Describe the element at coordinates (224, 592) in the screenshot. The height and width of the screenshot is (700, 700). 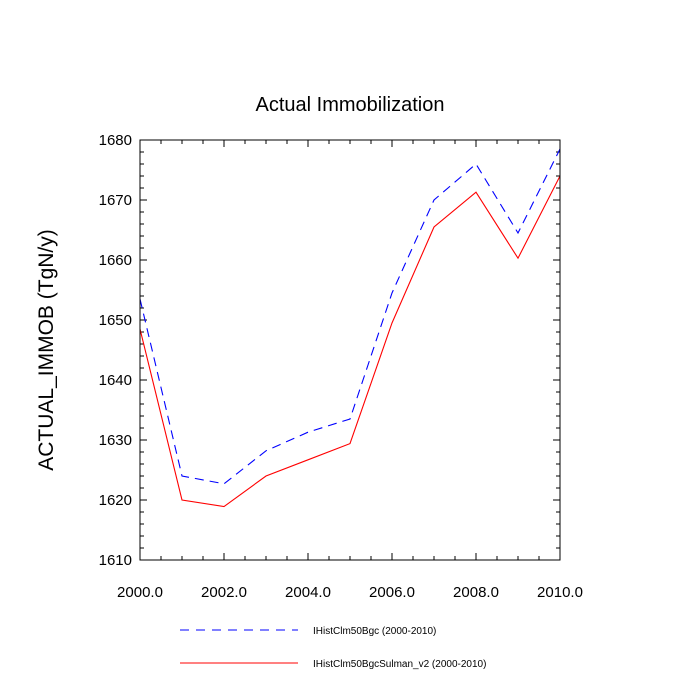
I see `x-tick-label: 2002.0` at that location.